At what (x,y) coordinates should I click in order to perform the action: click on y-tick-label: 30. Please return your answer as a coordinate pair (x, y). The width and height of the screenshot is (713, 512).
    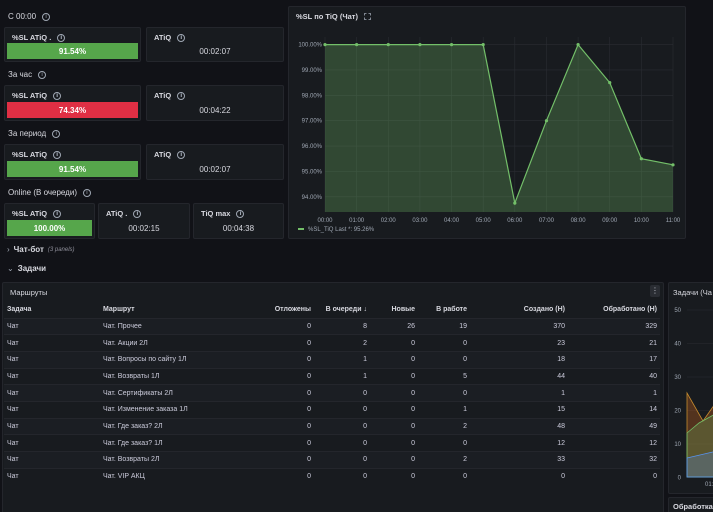
    Looking at the image, I should click on (677, 378).